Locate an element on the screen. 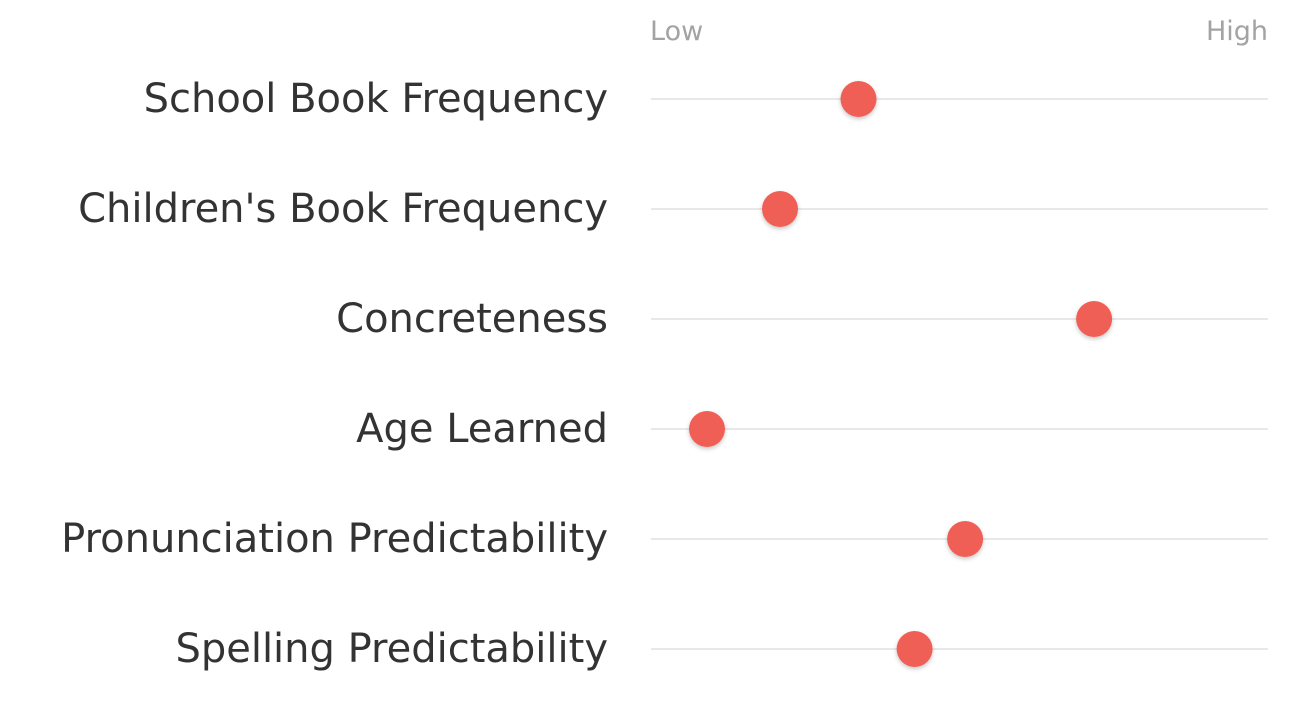 This screenshot has height=710, width=1302. axis-low-label: Low is located at coordinates (677, 31).